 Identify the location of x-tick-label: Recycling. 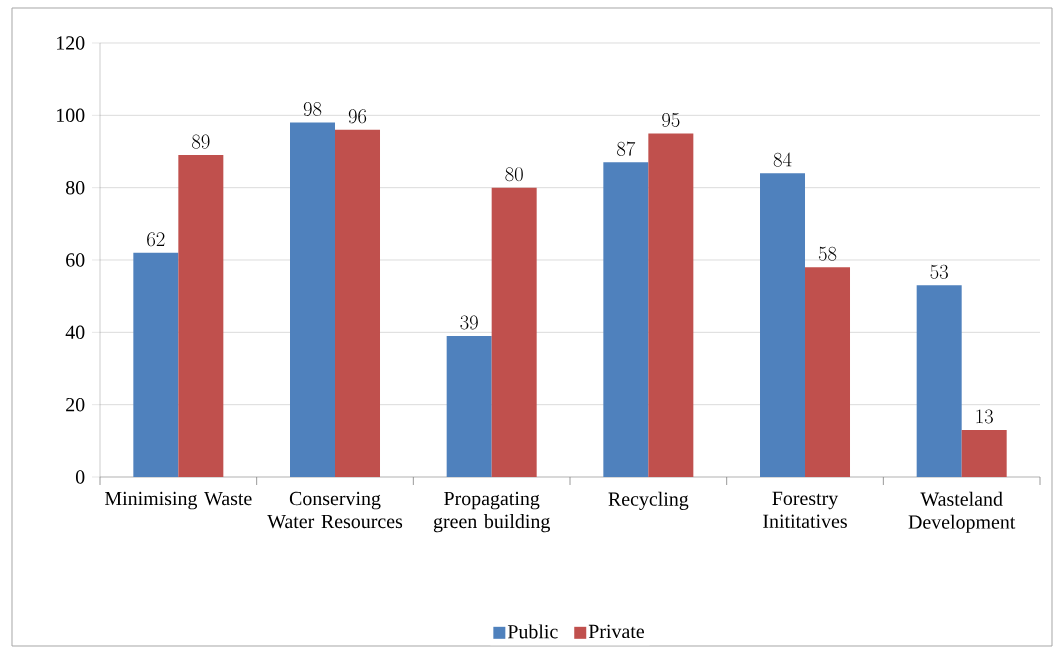
(648, 500).